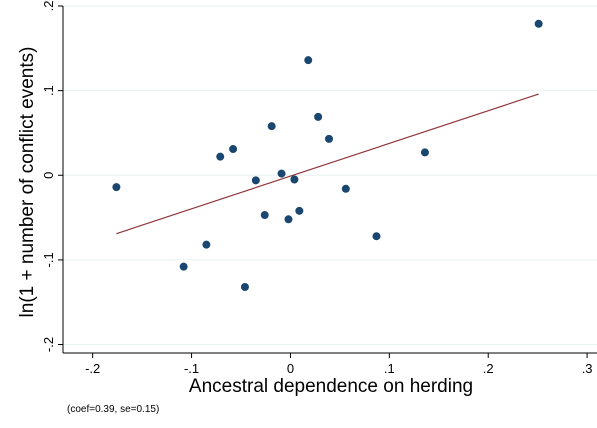 Image resolution: width=597 pixels, height=428 pixels. What do you see at coordinates (48, 90) in the screenshot?
I see `y-tick-label: .1` at bounding box center [48, 90].